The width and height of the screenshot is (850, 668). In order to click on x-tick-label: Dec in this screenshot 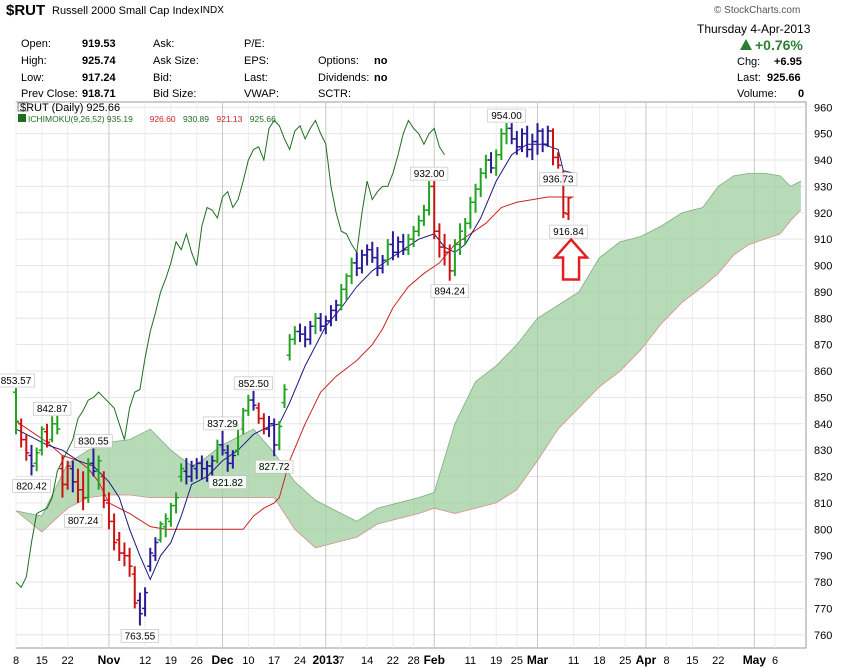, I will do `click(223, 660)`.